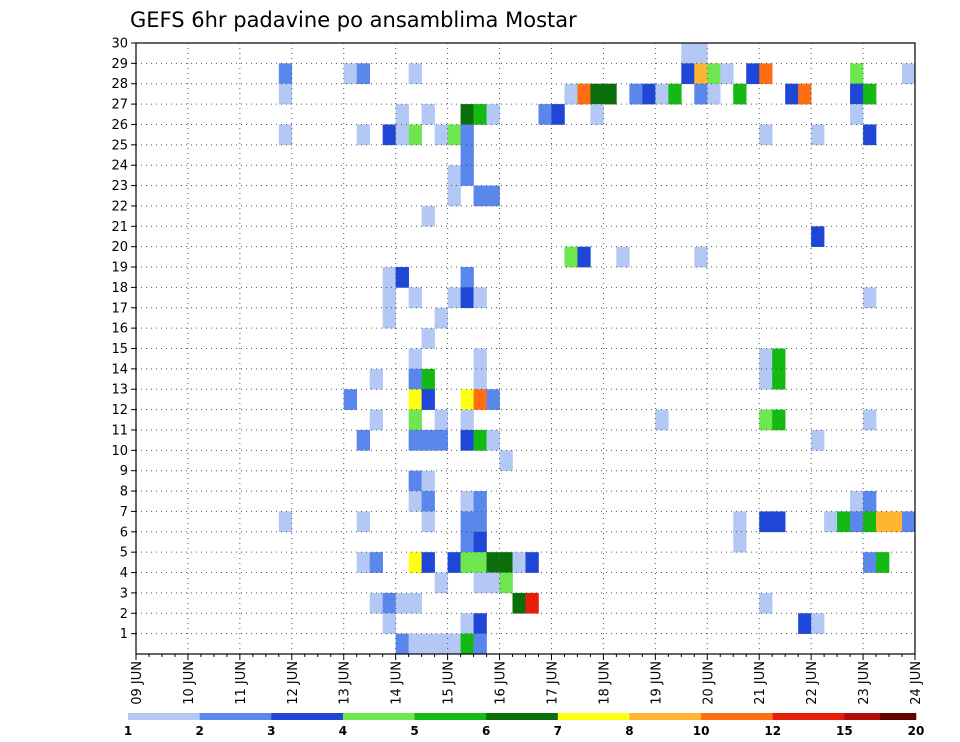  I want to click on x-tick-label: 13 JUN, so click(345, 683).